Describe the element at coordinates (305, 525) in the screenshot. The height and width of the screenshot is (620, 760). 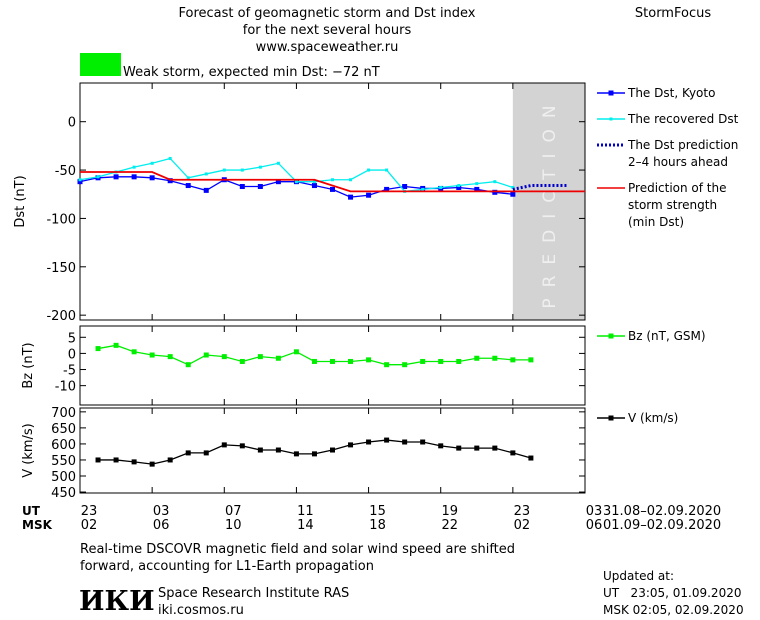
I see `x-tick-label-msk: 14` at that location.